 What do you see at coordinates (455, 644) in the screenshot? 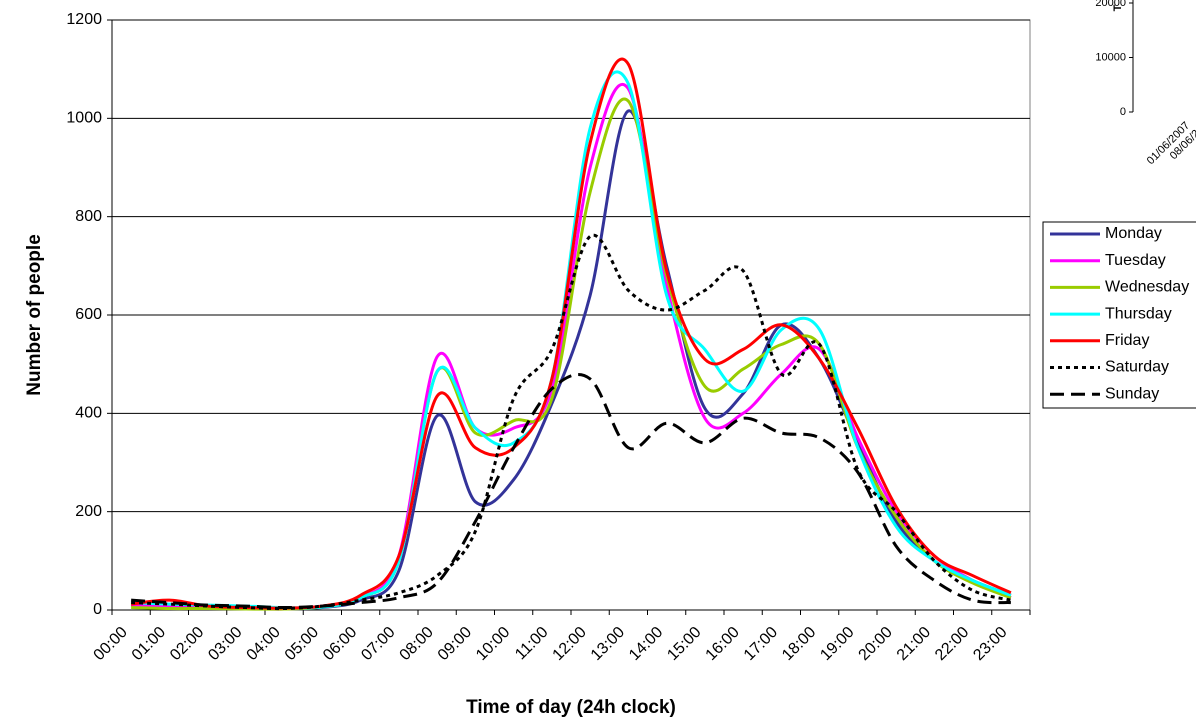
I see `x-tick-label: 09:00` at bounding box center [455, 644].